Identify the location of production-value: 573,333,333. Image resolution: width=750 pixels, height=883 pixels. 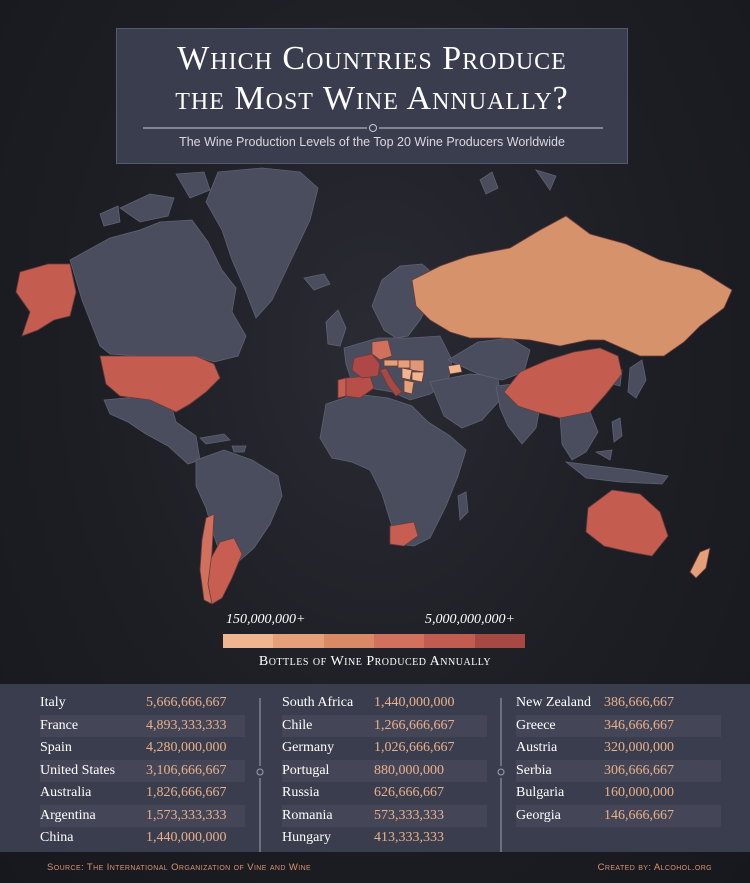
(409, 815).